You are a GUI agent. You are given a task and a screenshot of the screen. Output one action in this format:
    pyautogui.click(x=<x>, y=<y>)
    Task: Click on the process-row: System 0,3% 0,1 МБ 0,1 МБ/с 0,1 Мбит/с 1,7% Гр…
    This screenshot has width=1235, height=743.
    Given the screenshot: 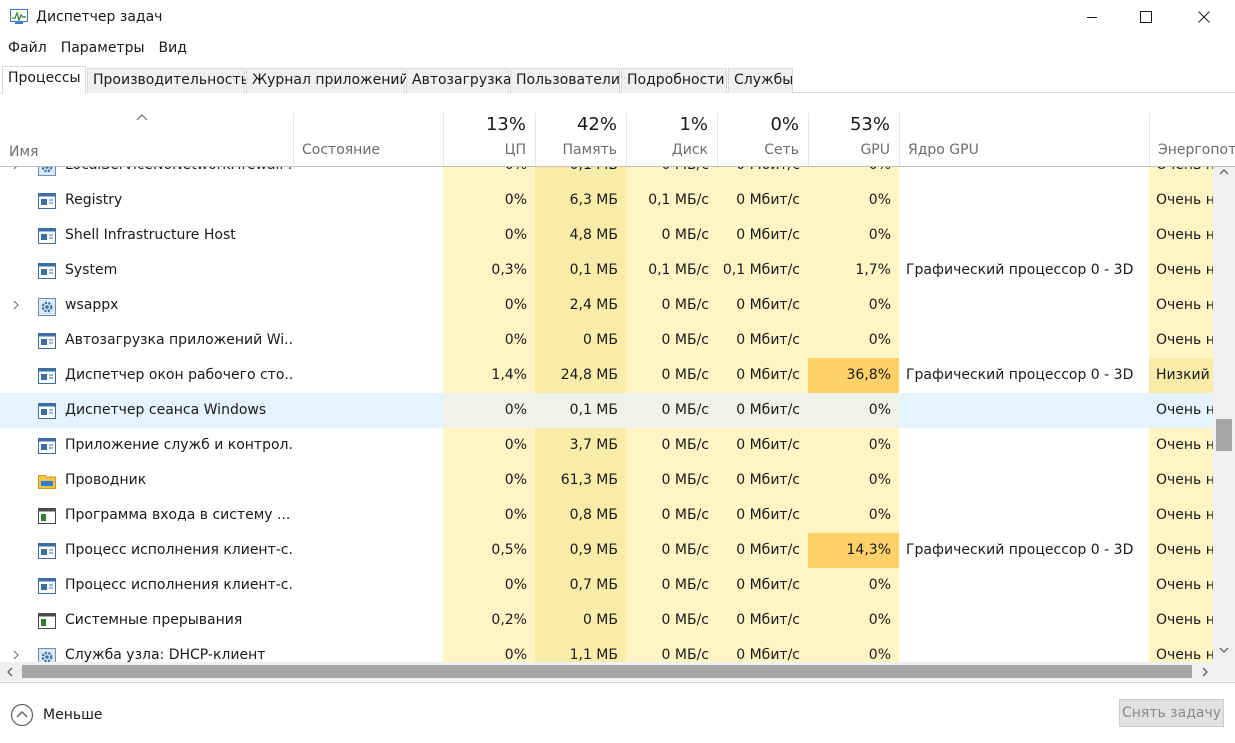 What is the action you would take?
    pyautogui.click(x=606, y=270)
    